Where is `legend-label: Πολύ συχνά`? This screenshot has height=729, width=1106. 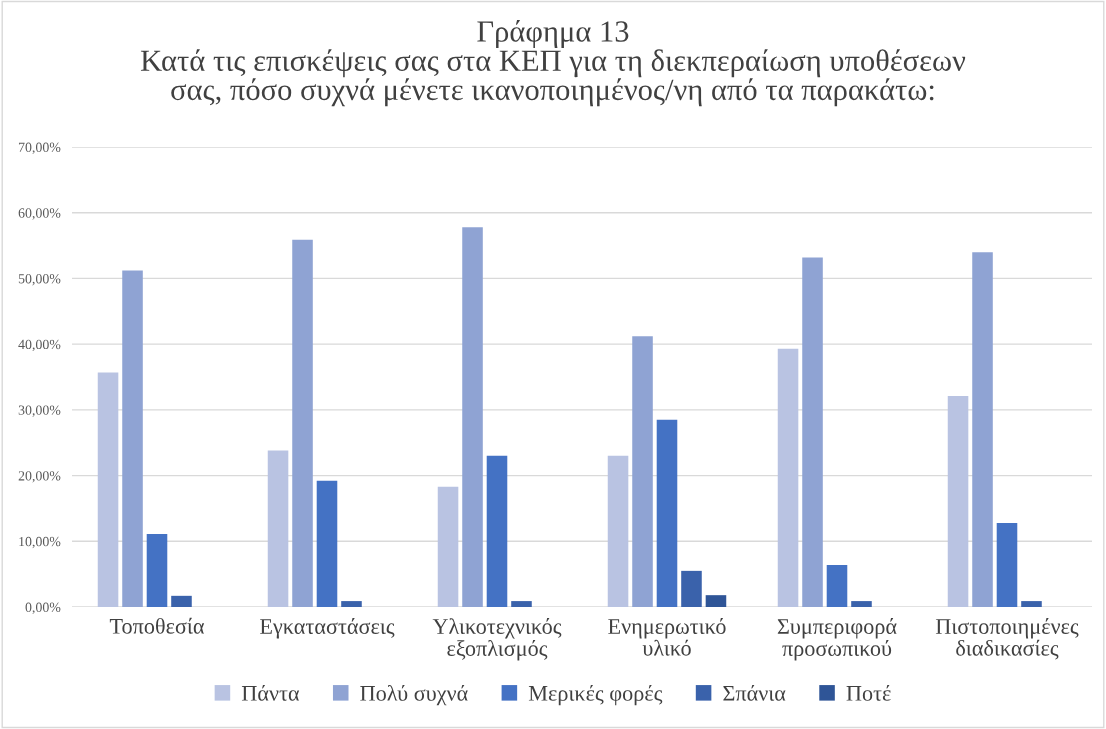
legend-label: Πολύ συχνά is located at coordinates (414, 695).